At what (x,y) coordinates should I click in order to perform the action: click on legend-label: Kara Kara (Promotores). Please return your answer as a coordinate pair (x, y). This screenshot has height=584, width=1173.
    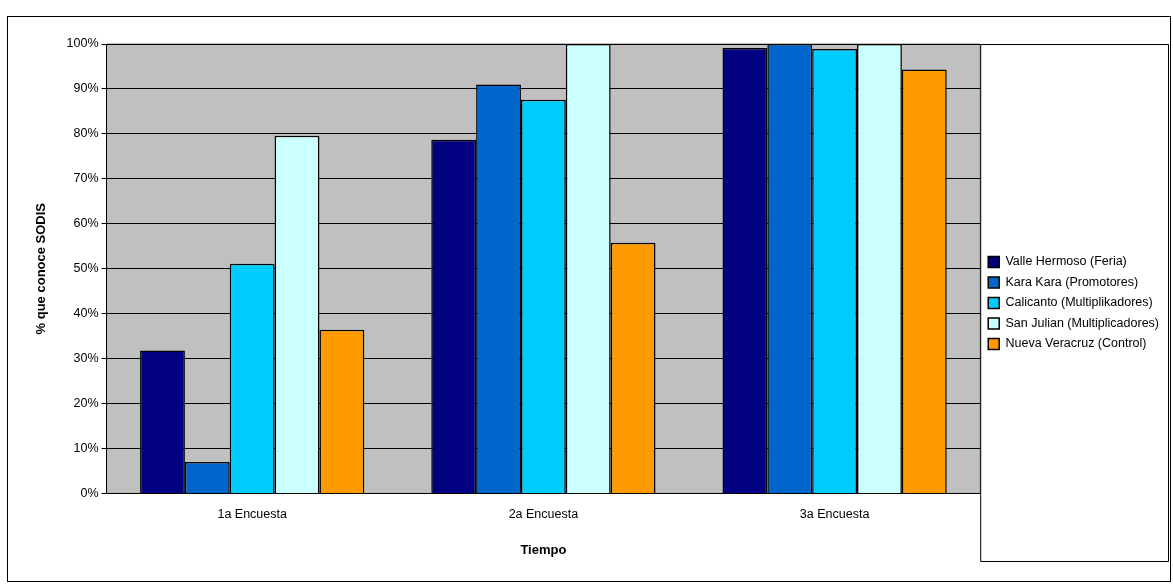
    Looking at the image, I should click on (1072, 281).